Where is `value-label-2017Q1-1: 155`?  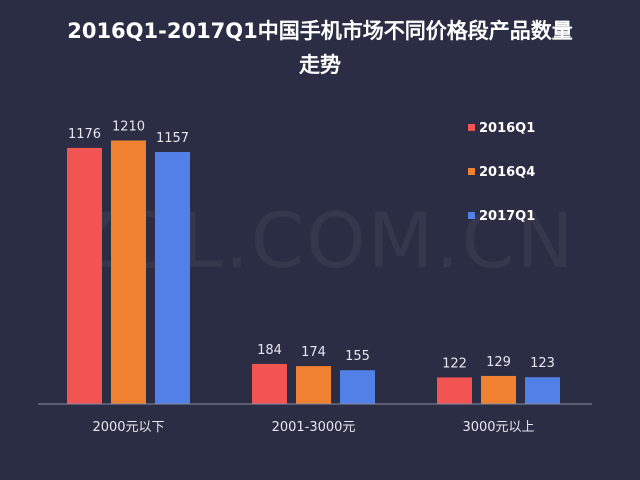 value-label-2017Q1-1: 155 is located at coordinates (357, 356).